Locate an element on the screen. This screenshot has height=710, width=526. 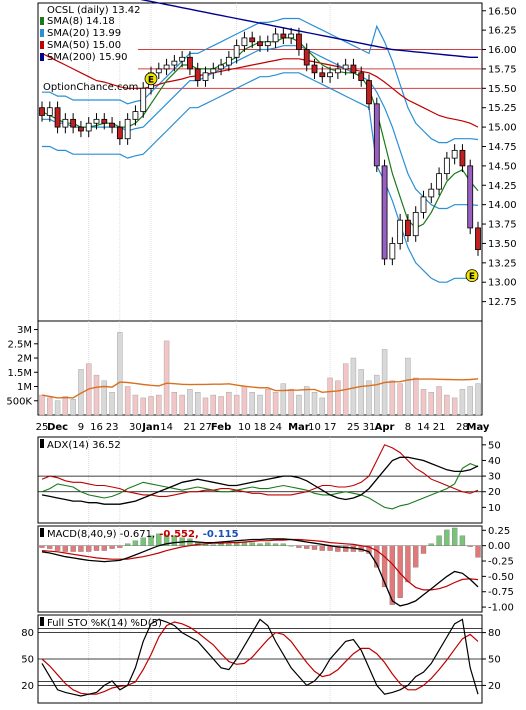
macd-signal-line is located at coordinates (260, 564).